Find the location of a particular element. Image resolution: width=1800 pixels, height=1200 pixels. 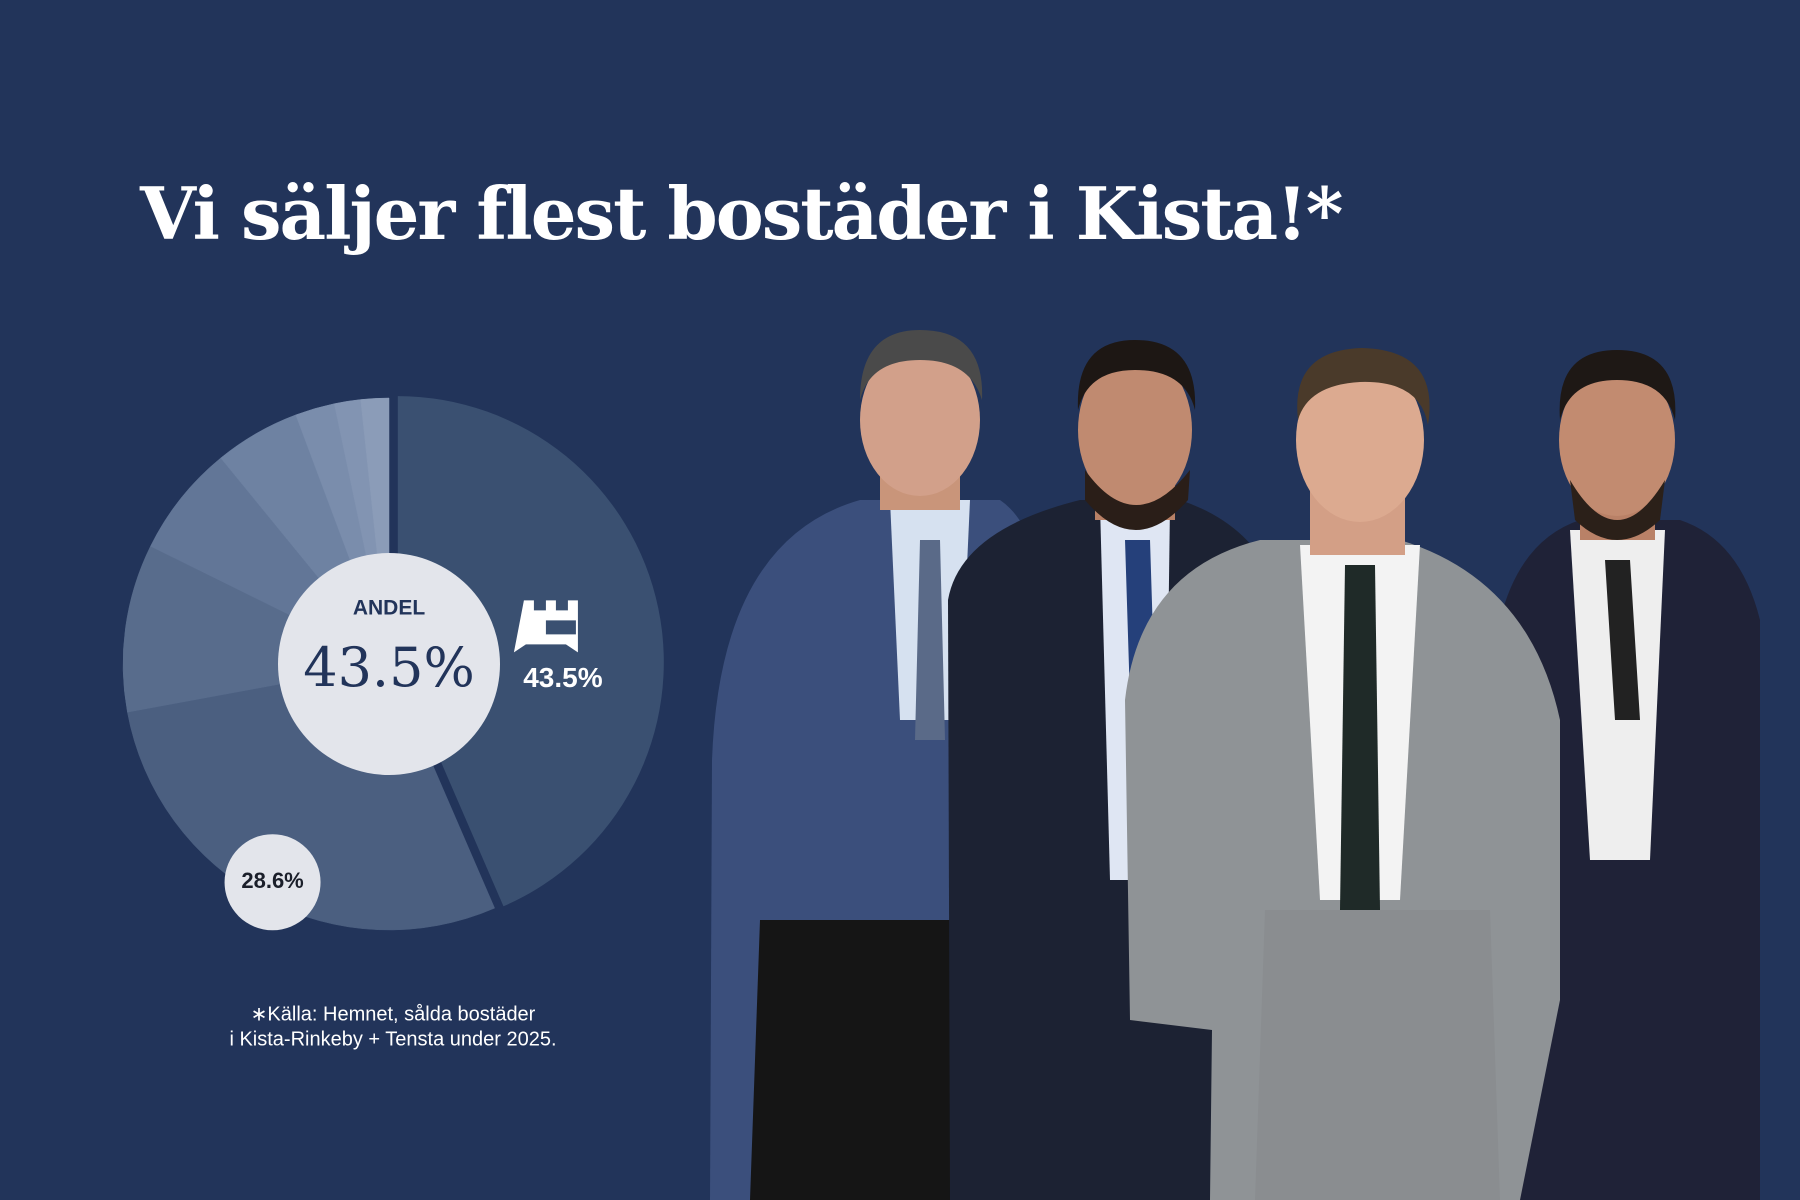

center-disc is located at coordinates (389, 664).